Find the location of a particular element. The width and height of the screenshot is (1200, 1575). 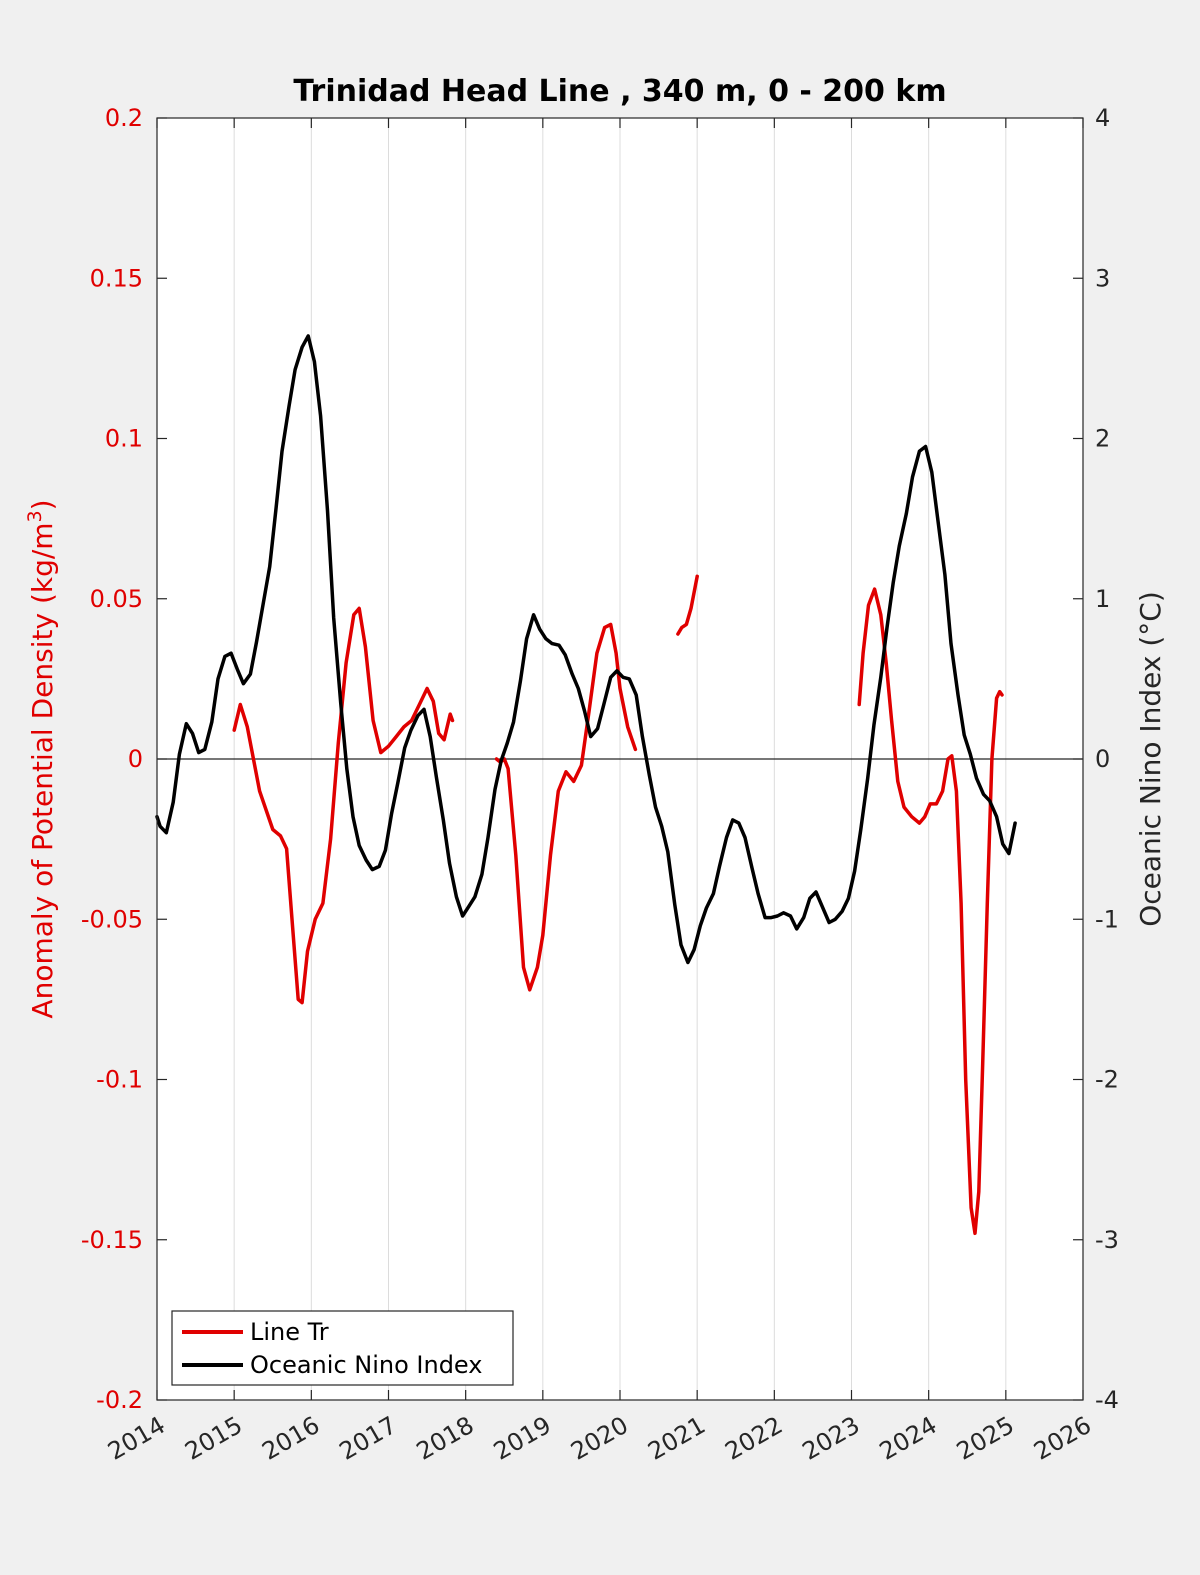

y-left-tick-label-0.05: 0.05 is located at coordinates (116, 599).